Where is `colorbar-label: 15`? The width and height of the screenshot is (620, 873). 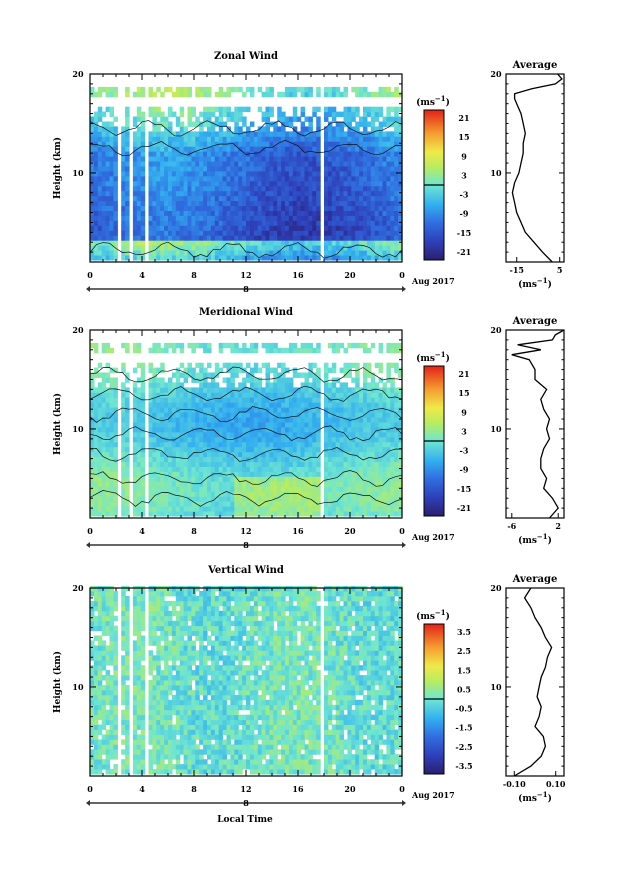 colorbar-label: 15 is located at coordinates (463, 393).